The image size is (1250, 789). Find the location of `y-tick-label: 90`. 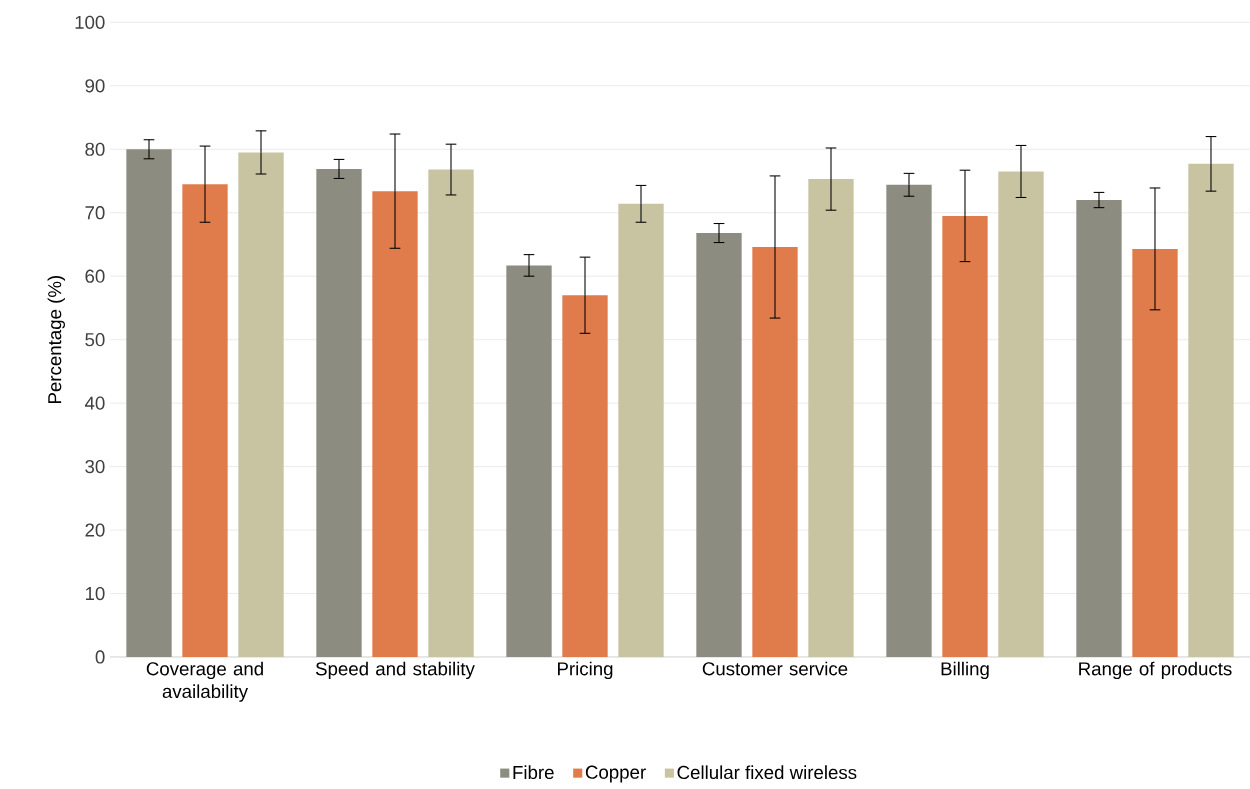

y-tick-label: 90 is located at coordinates (95, 86).